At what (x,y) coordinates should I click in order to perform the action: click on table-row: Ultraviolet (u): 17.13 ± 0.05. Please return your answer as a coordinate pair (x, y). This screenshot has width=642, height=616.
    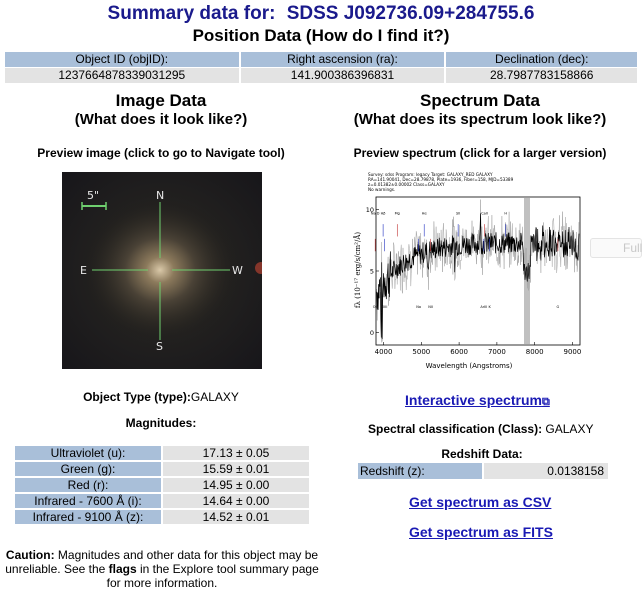
    Looking at the image, I should click on (162, 453).